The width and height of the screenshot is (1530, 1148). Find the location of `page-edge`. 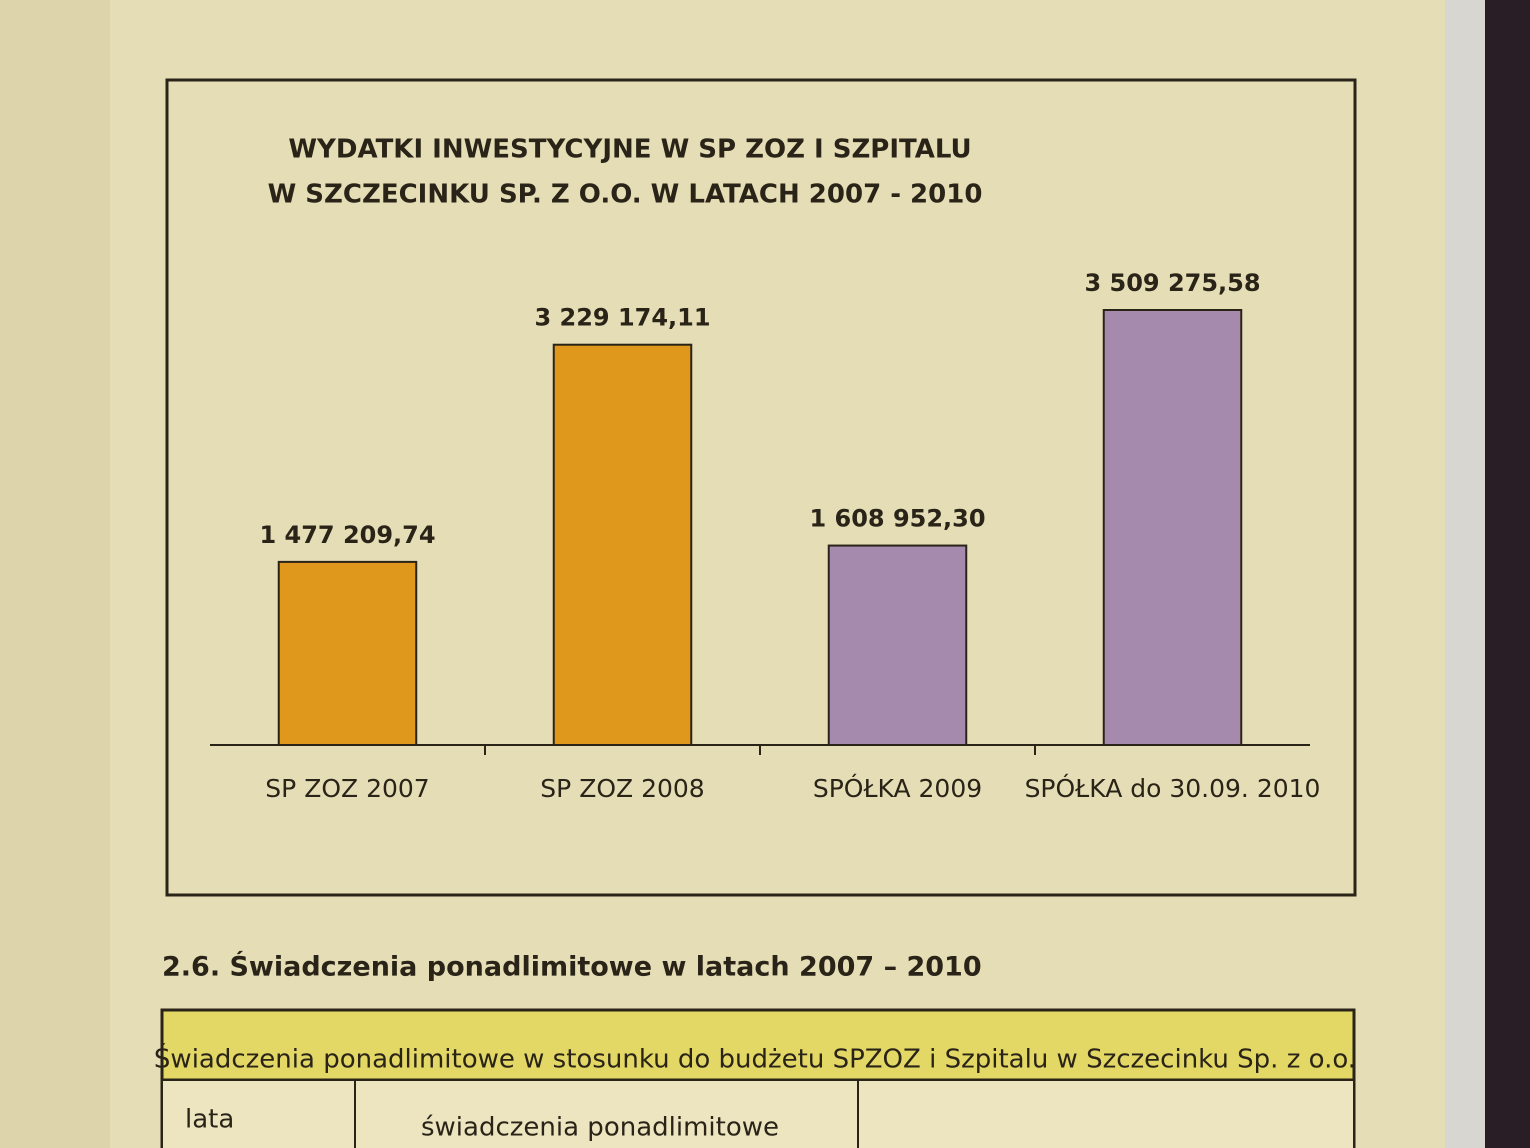

page-edge is located at coordinates (1465, 574).